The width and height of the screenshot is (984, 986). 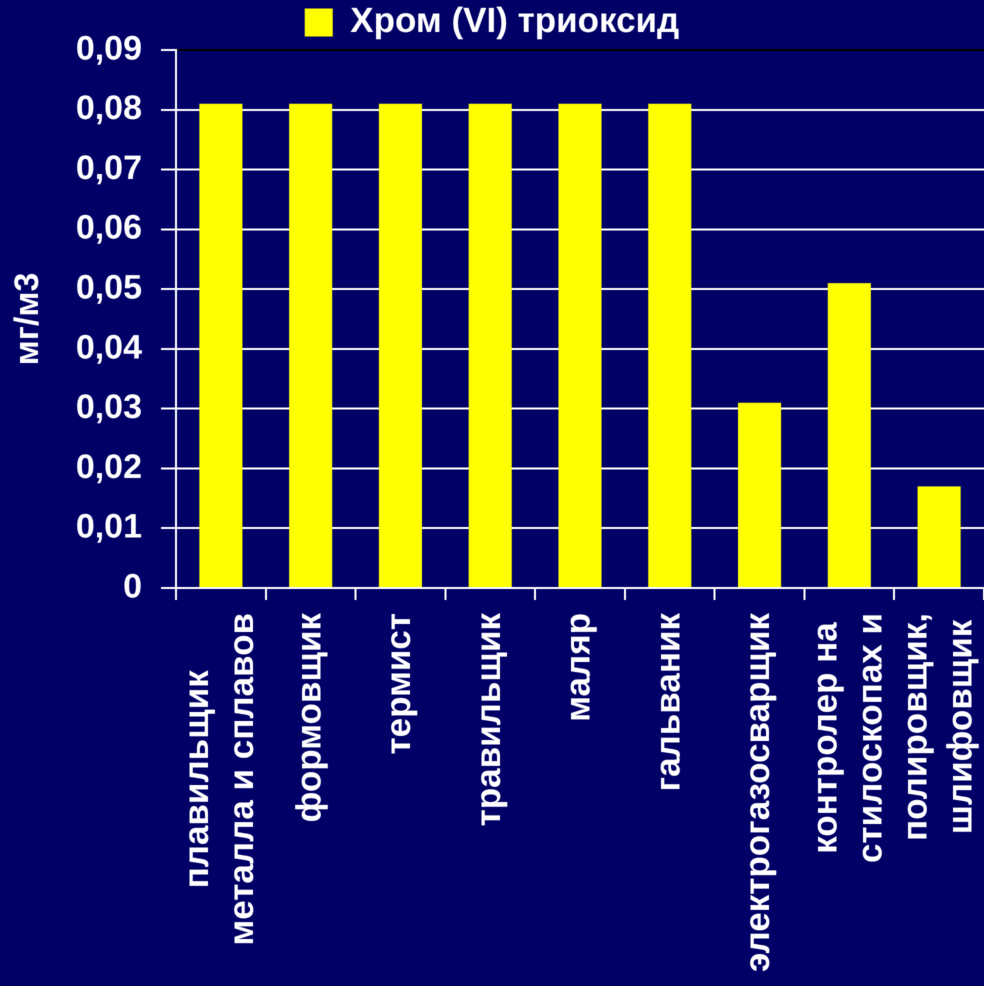 I want to click on legend-label: Хром (VI) триоксид, so click(x=515, y=20).